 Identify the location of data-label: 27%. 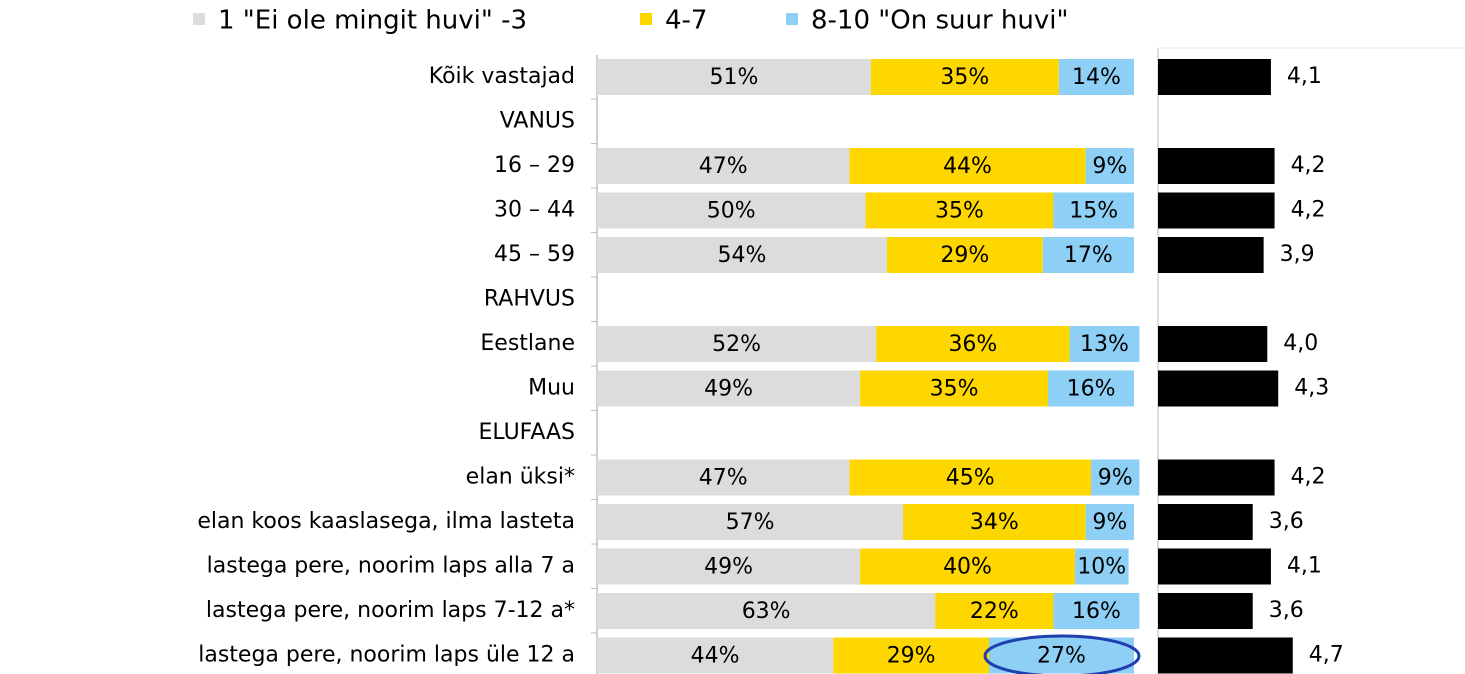
(1061, 656).